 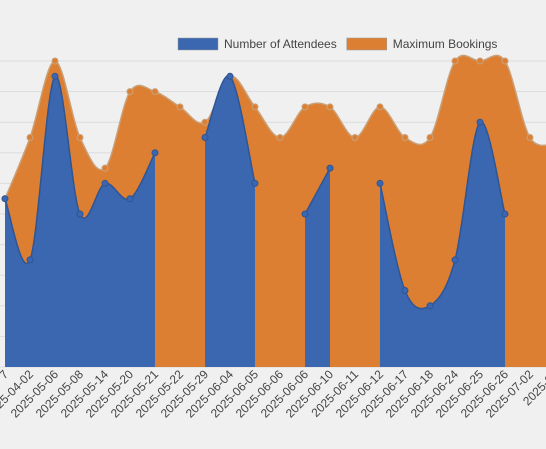 I want to click on legend-item: Number of Attendees, so click(x=257, y=44).